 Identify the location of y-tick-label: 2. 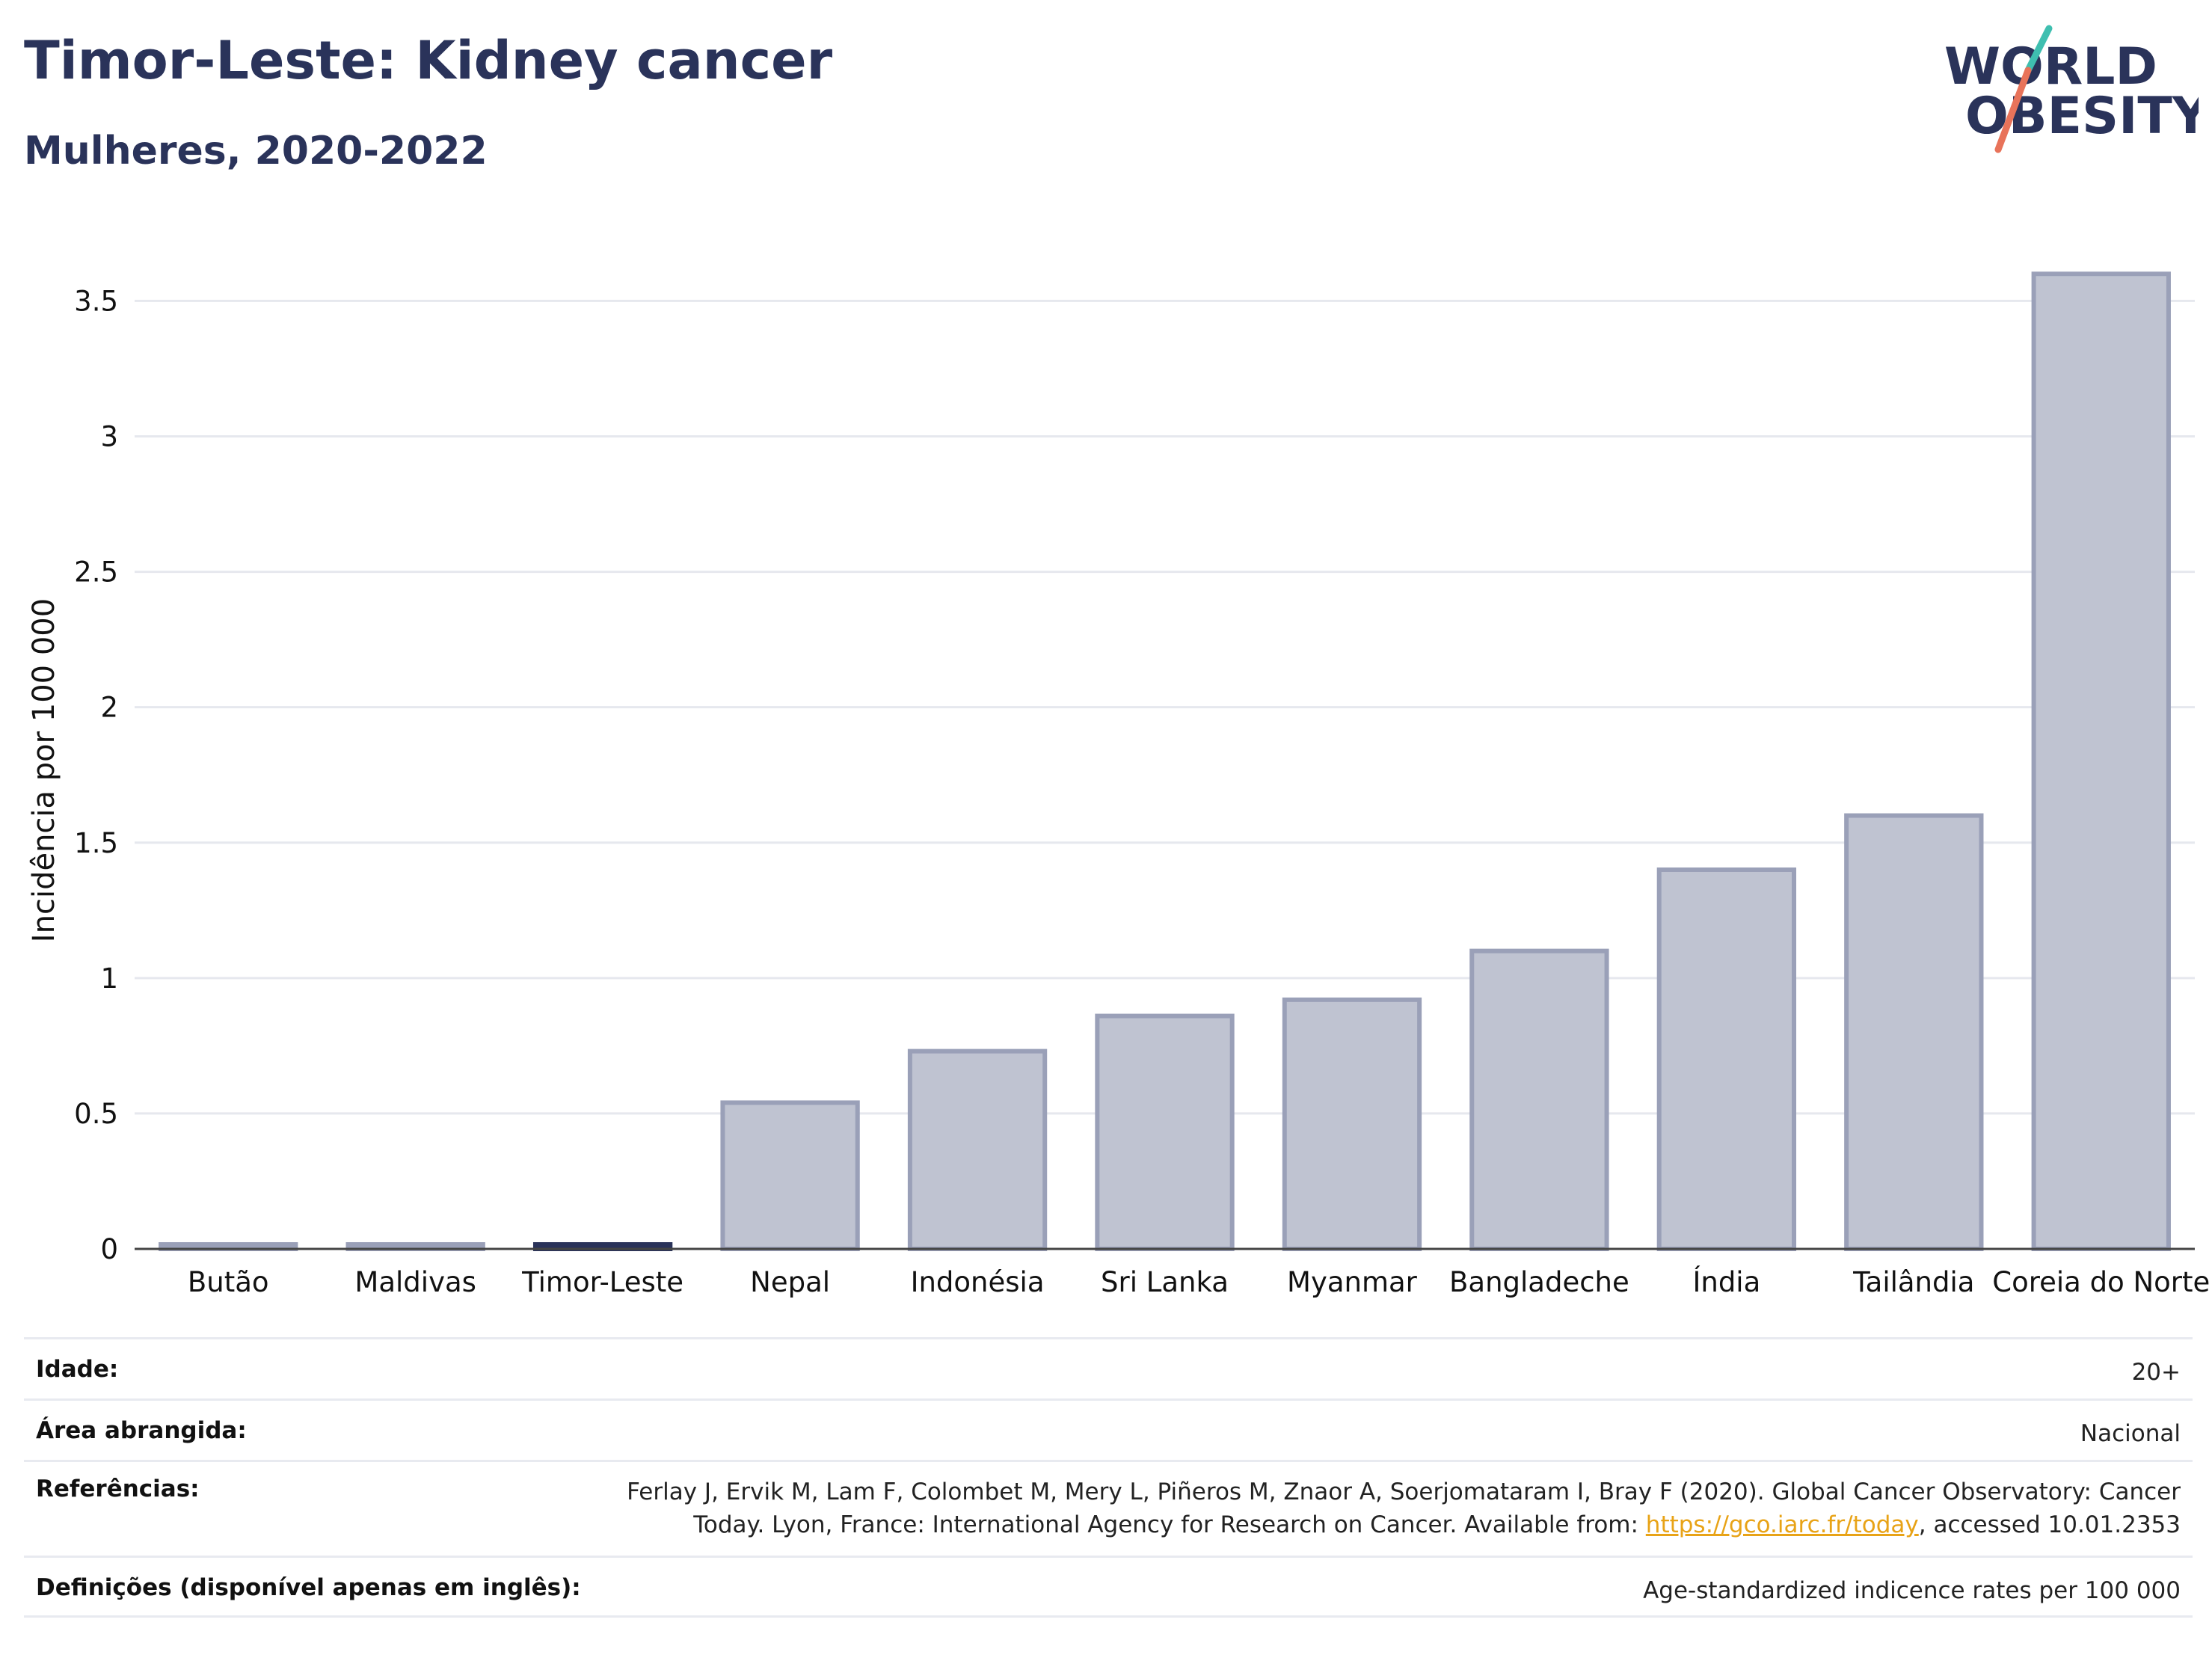
(109, 708).